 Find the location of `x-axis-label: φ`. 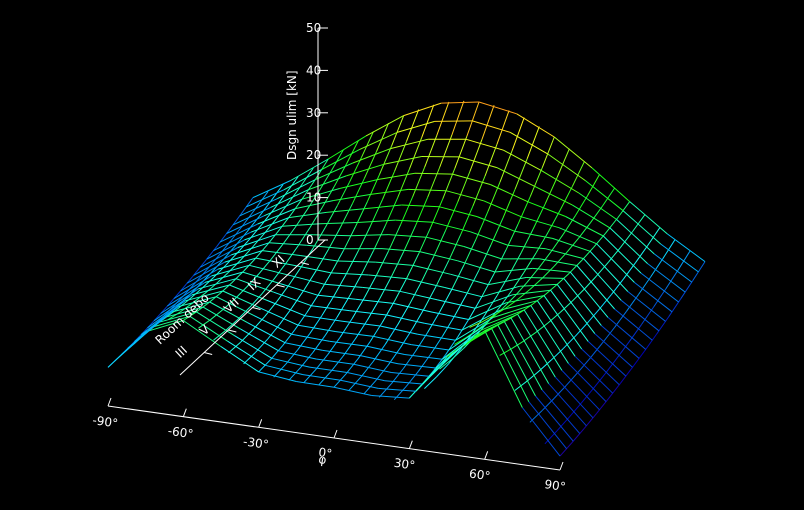

x-axis-label: φ is located at coordinates (323, 459).